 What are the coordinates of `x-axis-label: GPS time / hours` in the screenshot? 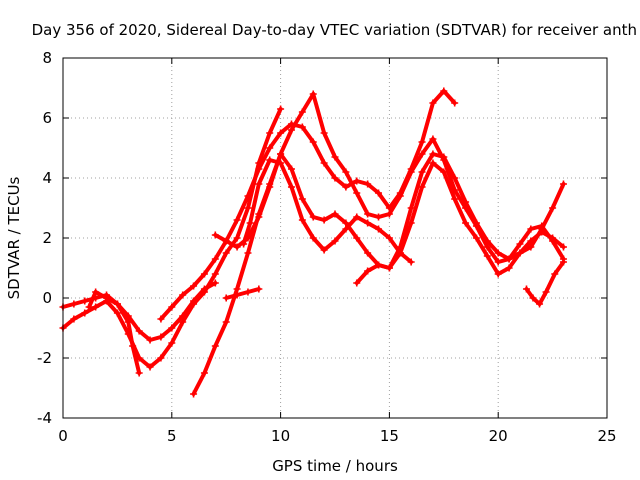 It's located at (335, 466).